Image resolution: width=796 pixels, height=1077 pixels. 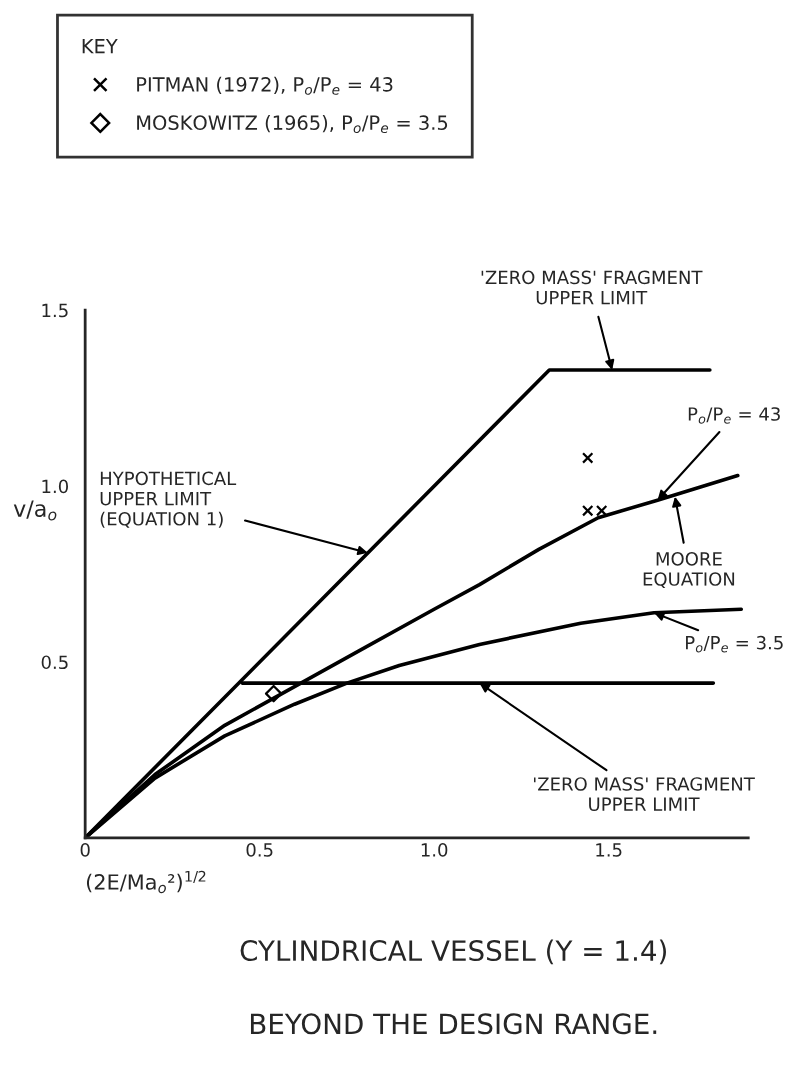 What do you see at coordinates (453, 952) in the screenshot?
I see `text: CYLINDRICAL VESSEL (Y = 1.4)` at bounding box center [453, 952].